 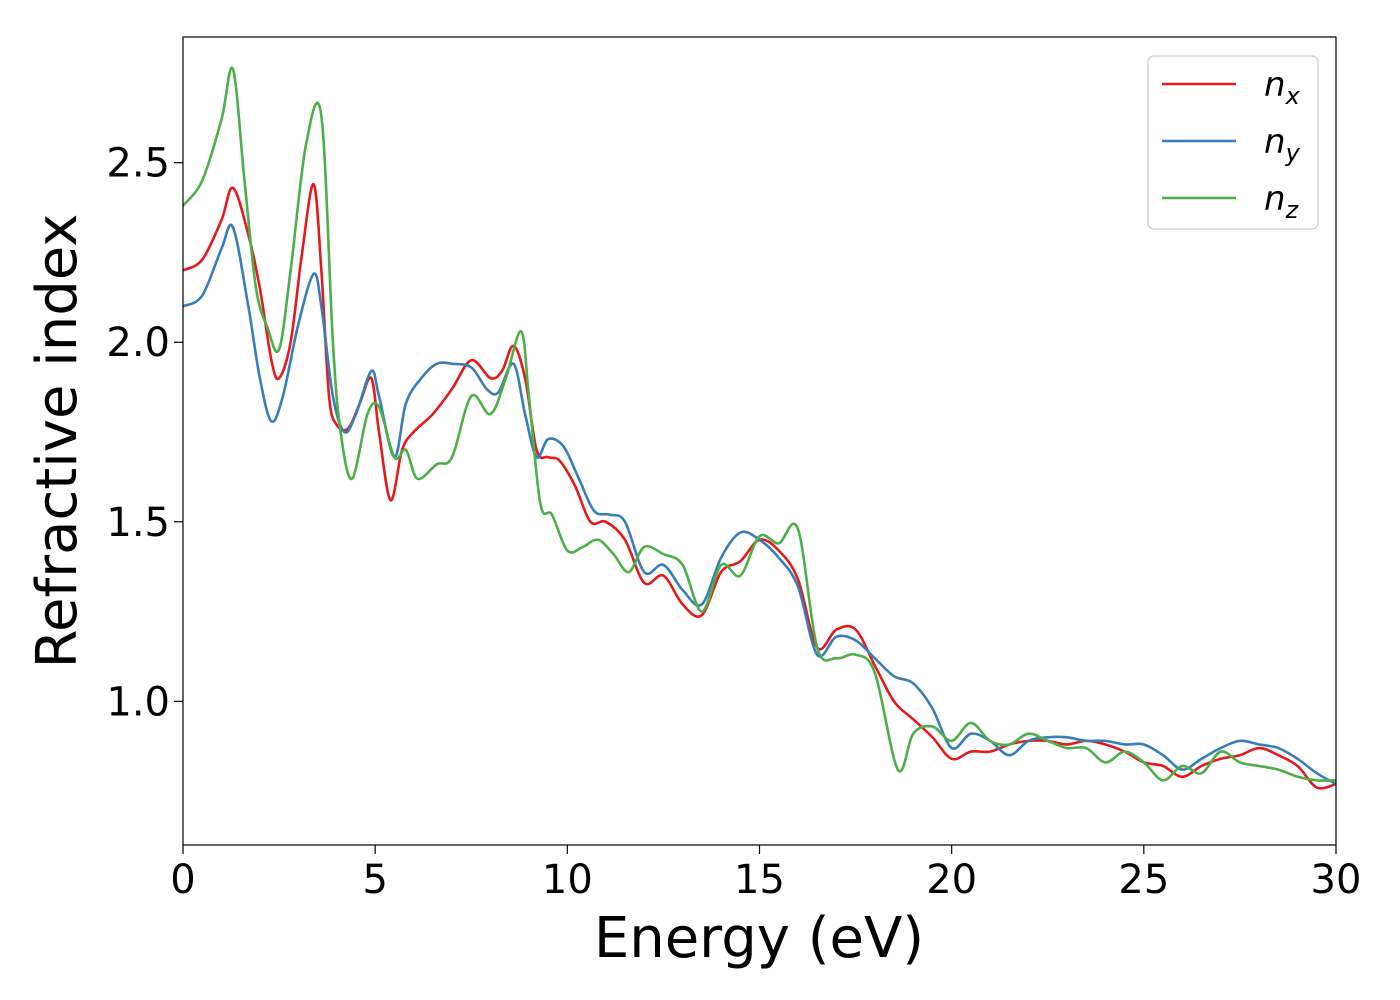 I want to click on legend-subscript: x, so click(x=1293, y=96).